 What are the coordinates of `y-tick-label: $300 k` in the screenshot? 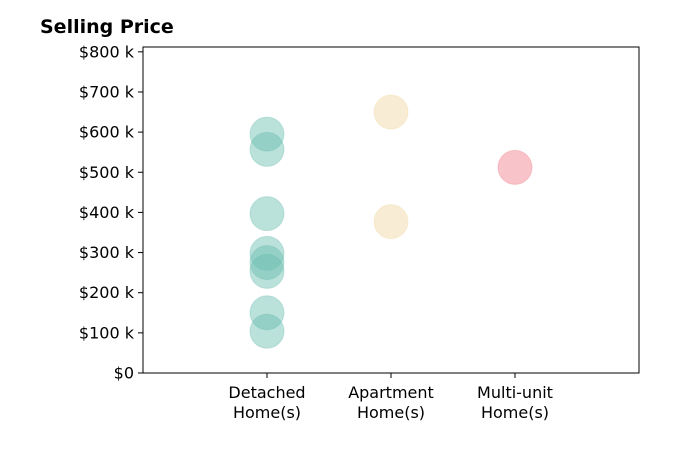 It's located at (107, 252).